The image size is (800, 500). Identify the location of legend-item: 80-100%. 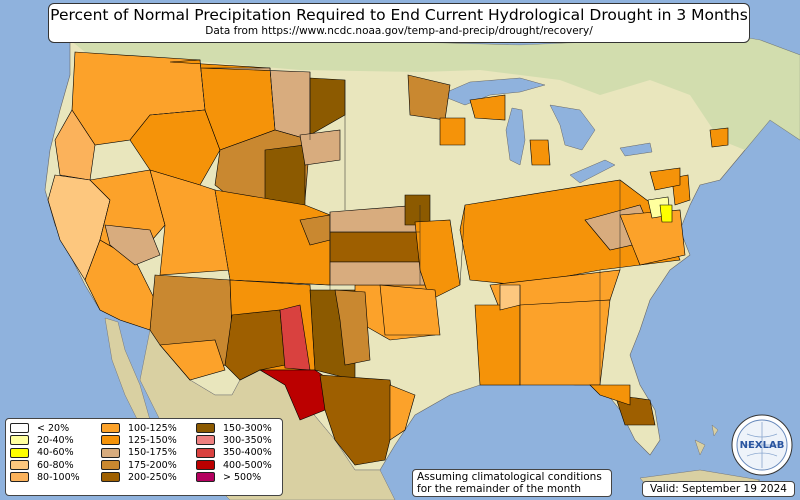
(45, 477).